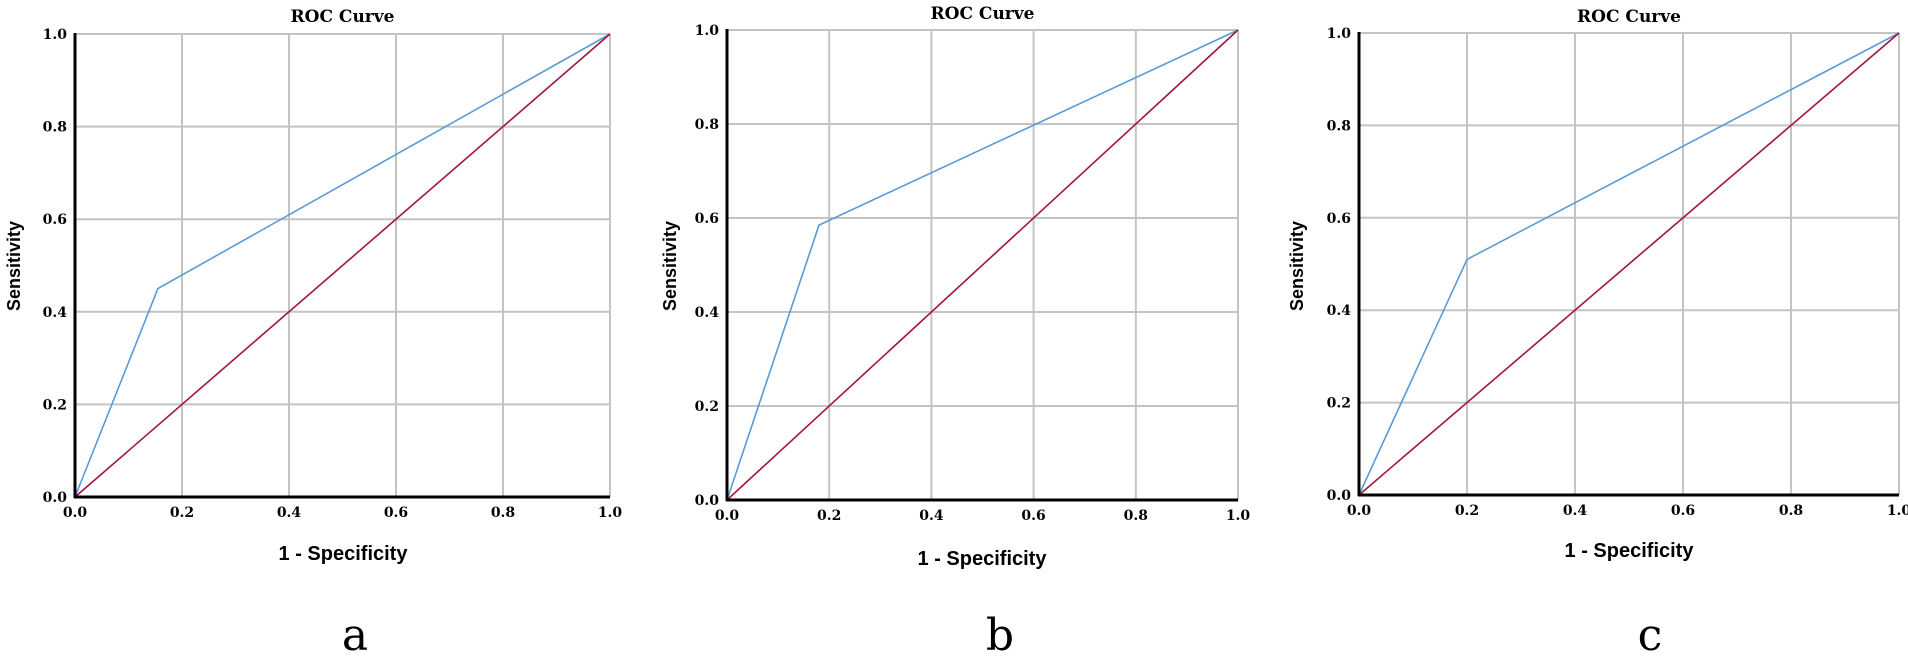  Describe the element at coordinates (1000, 635) in the screenshot. I see `panel-label: b` at that location.